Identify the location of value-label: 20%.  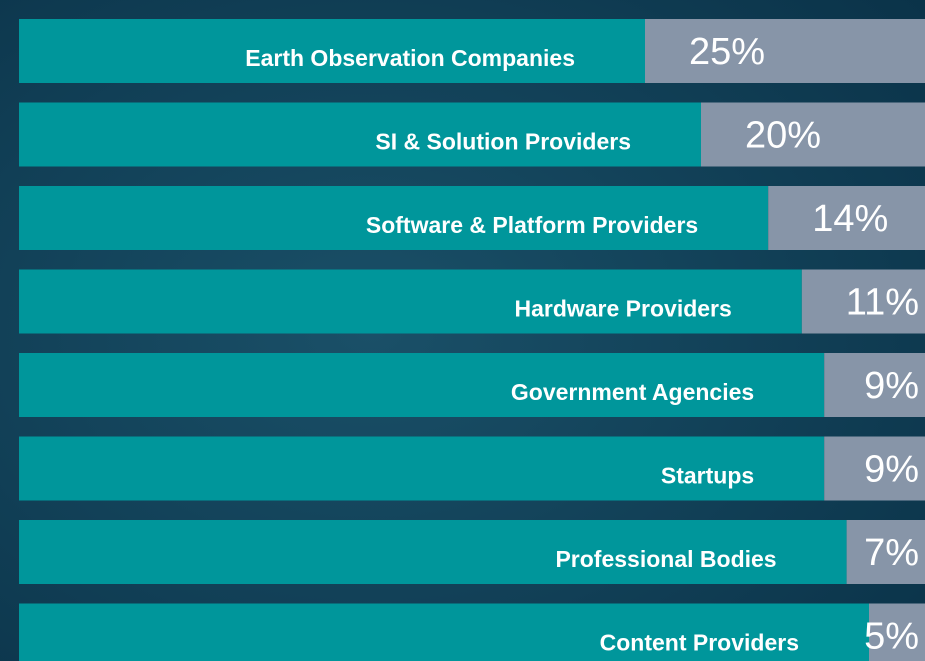
(783, 136).